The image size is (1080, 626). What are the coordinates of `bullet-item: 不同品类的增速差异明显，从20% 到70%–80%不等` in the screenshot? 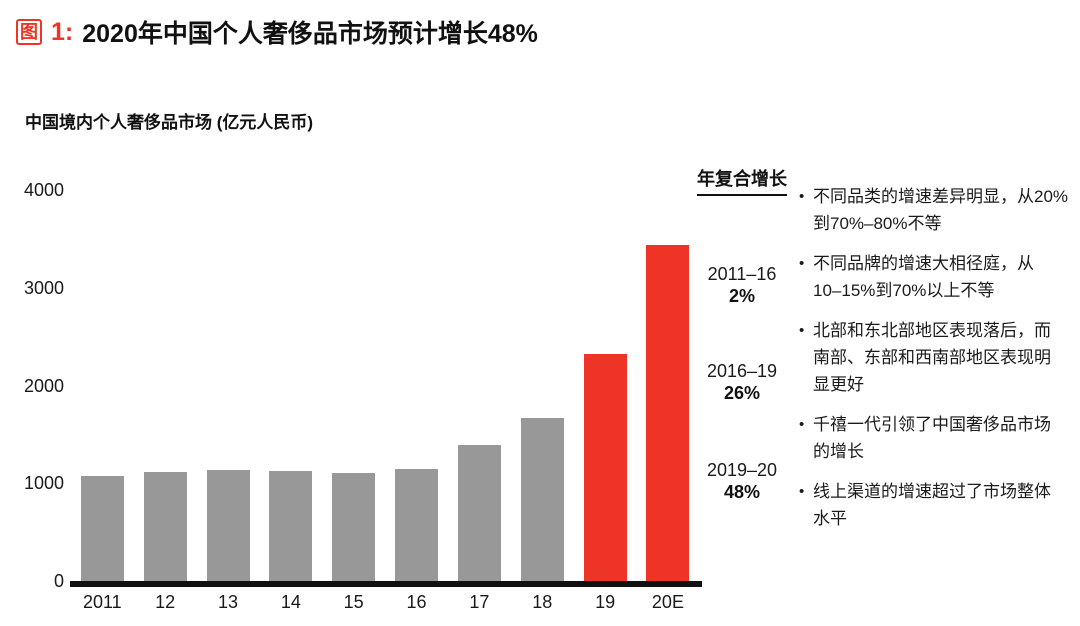 It's located at (937, 210).